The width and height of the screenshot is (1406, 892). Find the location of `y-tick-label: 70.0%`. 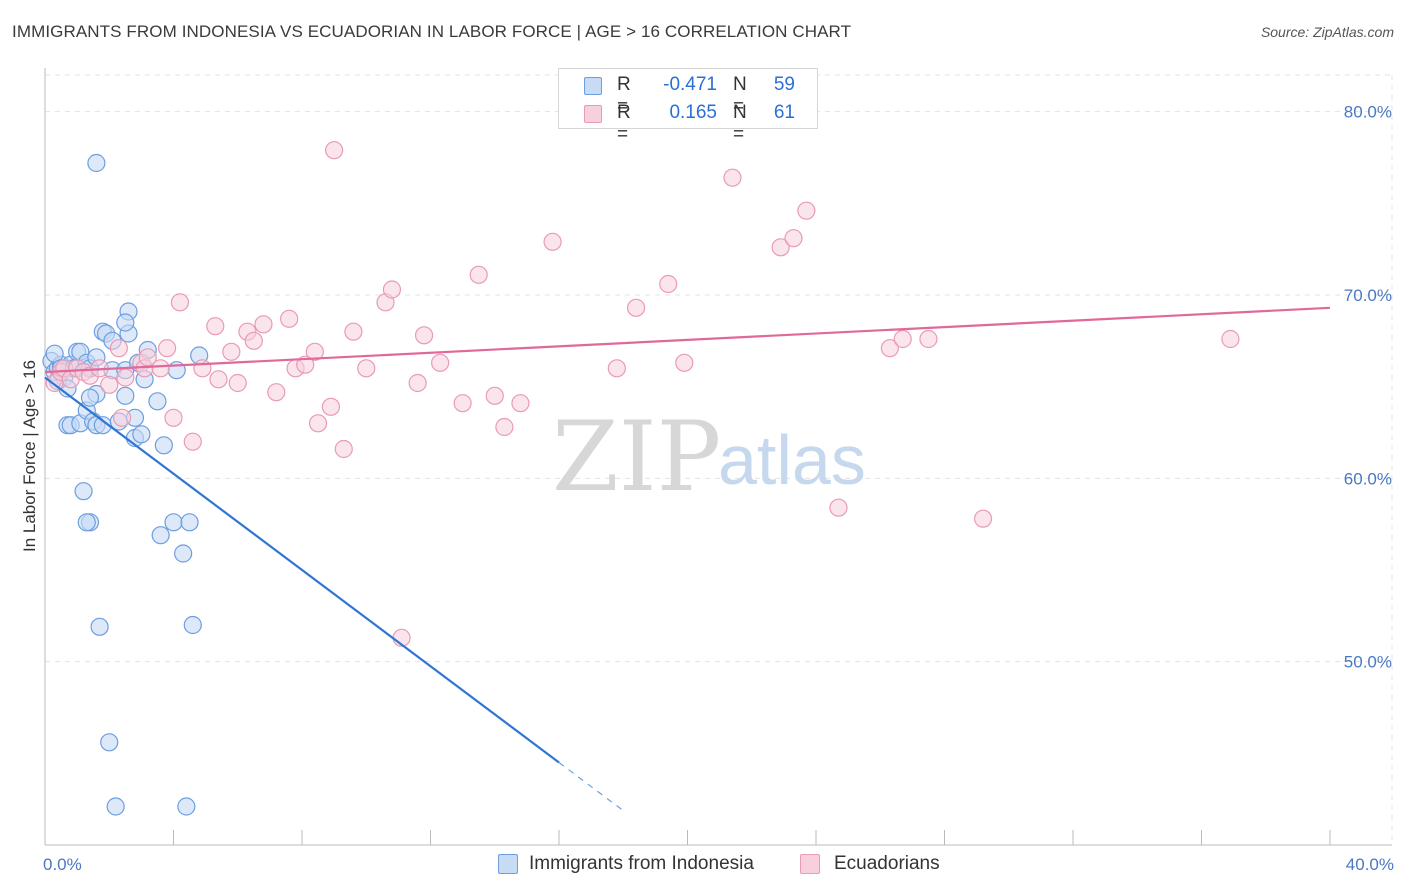

y-tick-label: 70.0% is located at coordinates (1368, 295).